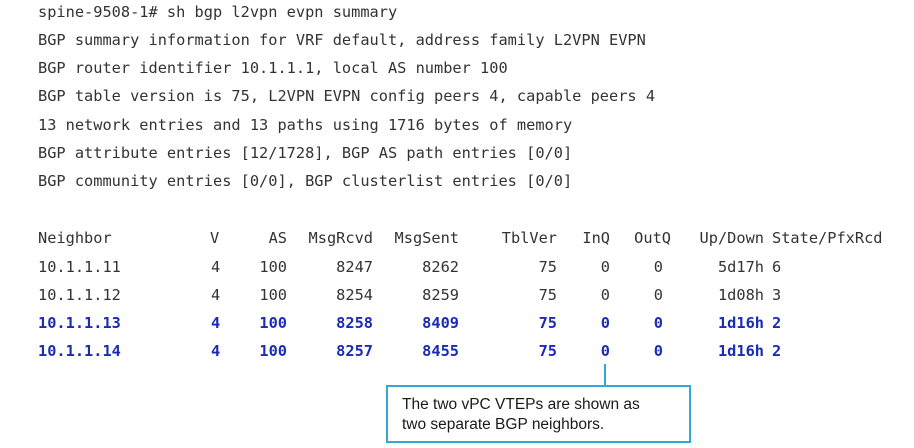  I want to click on header-updown: Up/Down, so click(731, 238).